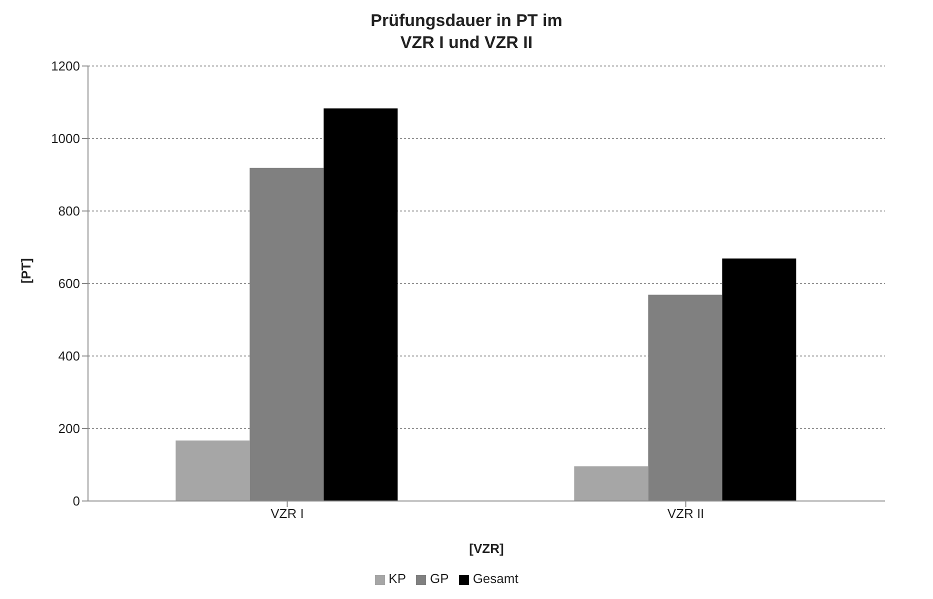 The image size is (933, 599). I want to click on y-tick-label: 200, so click(69, 428).